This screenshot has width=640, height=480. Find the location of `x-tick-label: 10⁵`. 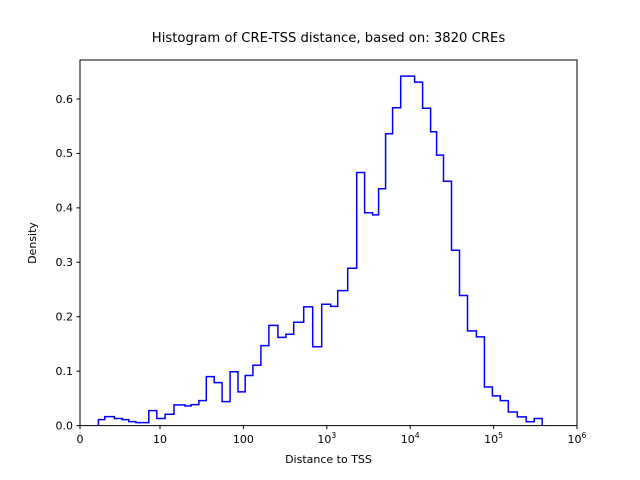

x-tick-label: 10⁵ is located at coordinates (493, 438).